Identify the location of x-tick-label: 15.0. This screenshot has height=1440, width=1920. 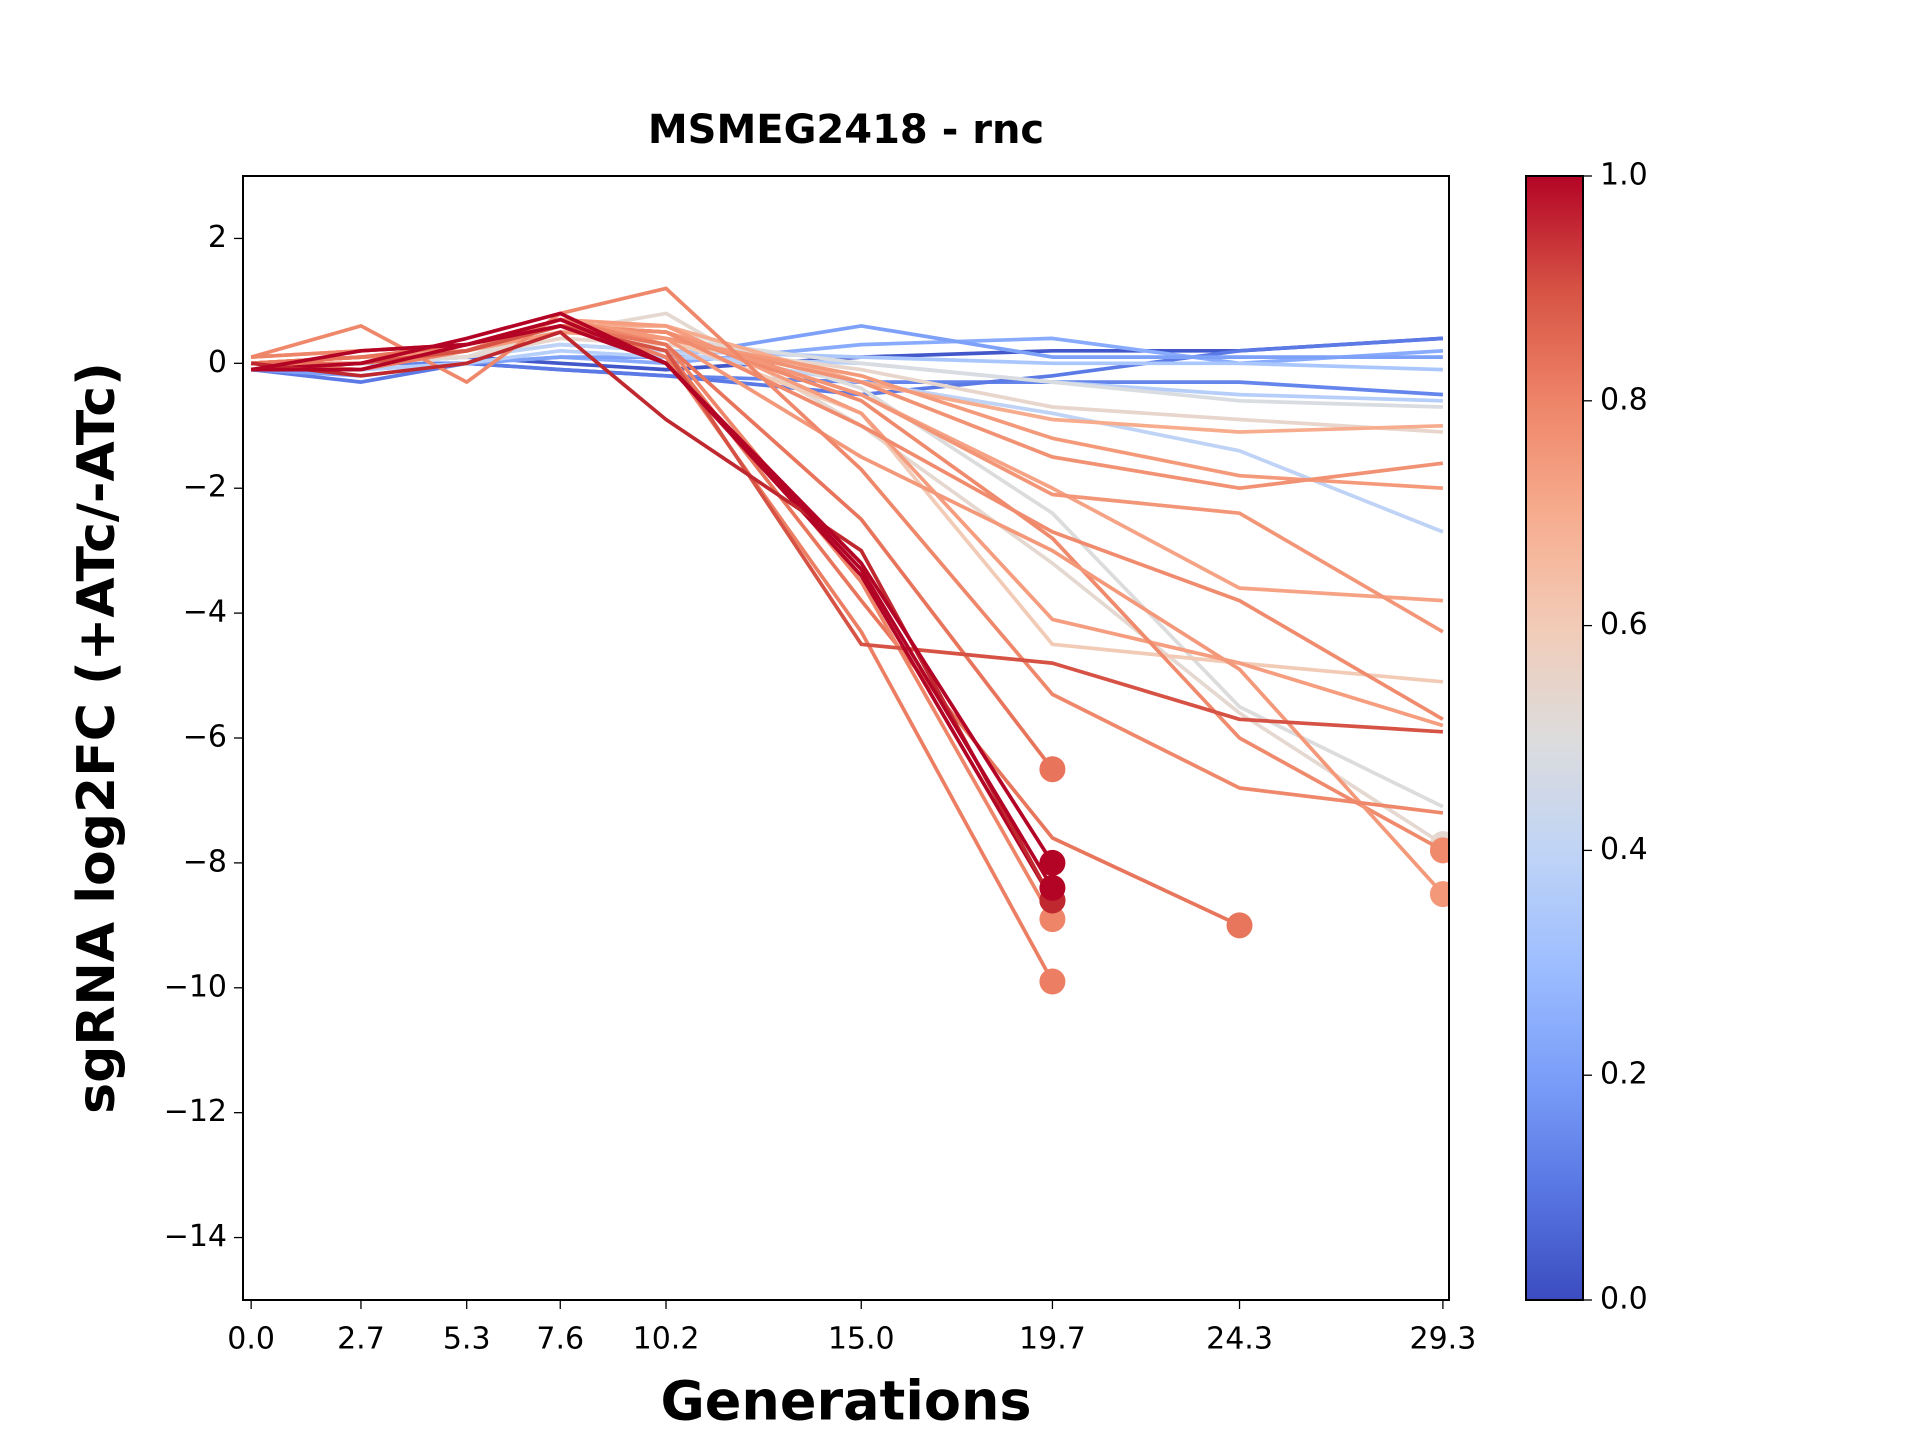
(861, 1339).